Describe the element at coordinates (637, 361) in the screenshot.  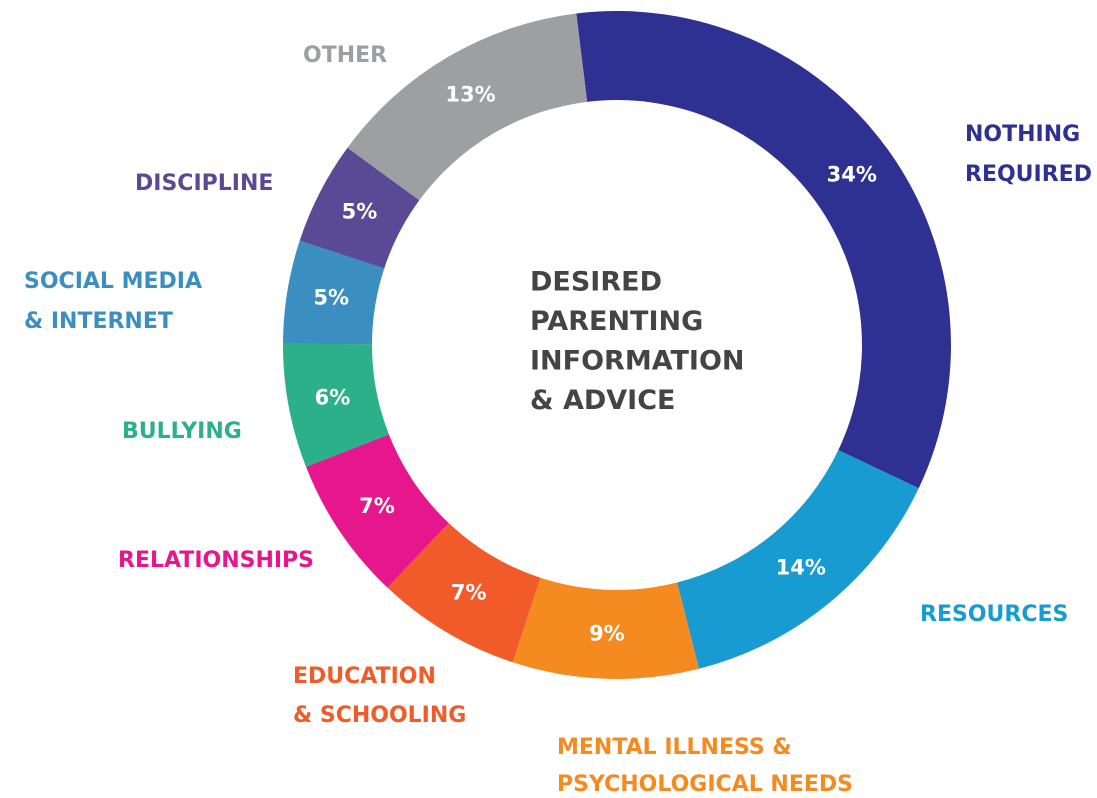
I see `center-title: INFORMATION` at that location.